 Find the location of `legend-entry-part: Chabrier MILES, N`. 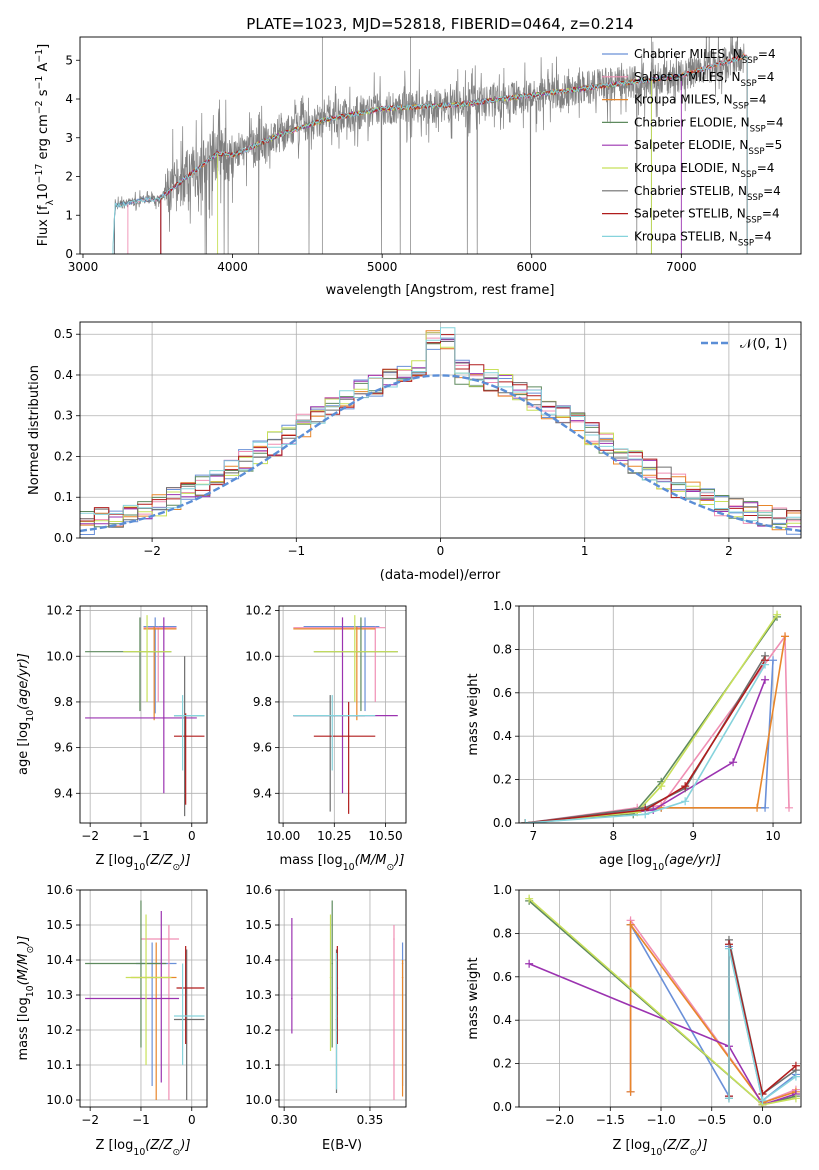

legend-entry-part: Chabrier MILES, N is located at coordinates (688, 54).